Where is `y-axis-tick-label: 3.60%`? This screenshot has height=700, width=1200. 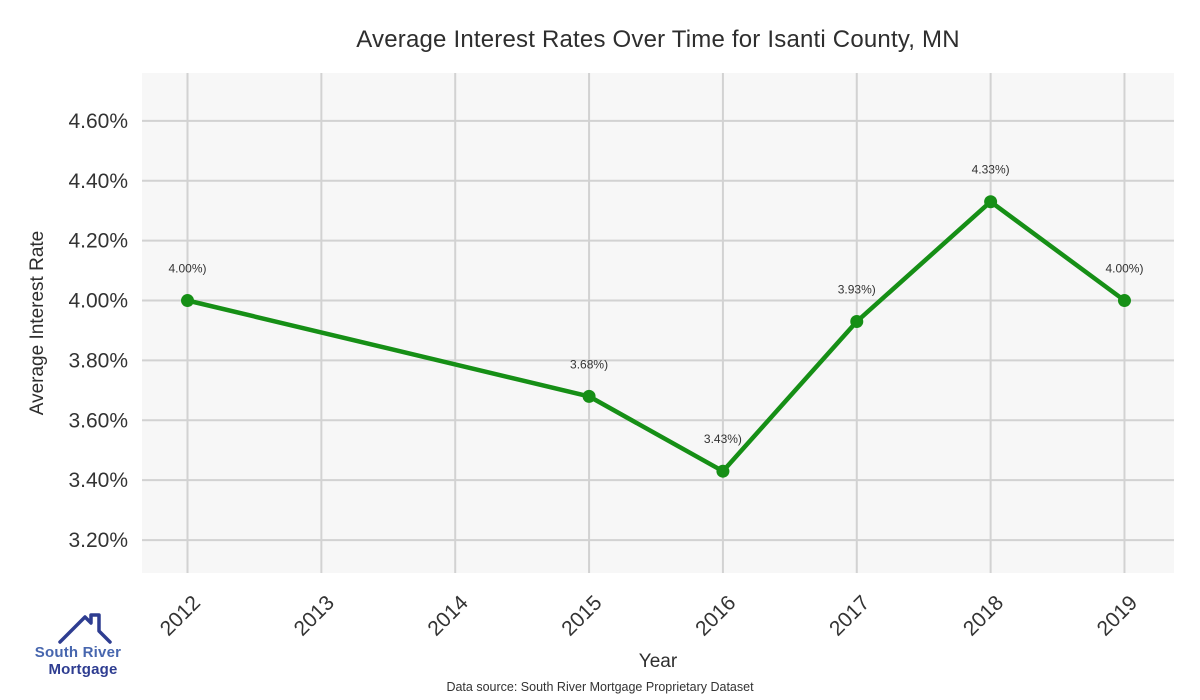
y-axis-tick-label: 3.60% is located at coordinates (98, 420).